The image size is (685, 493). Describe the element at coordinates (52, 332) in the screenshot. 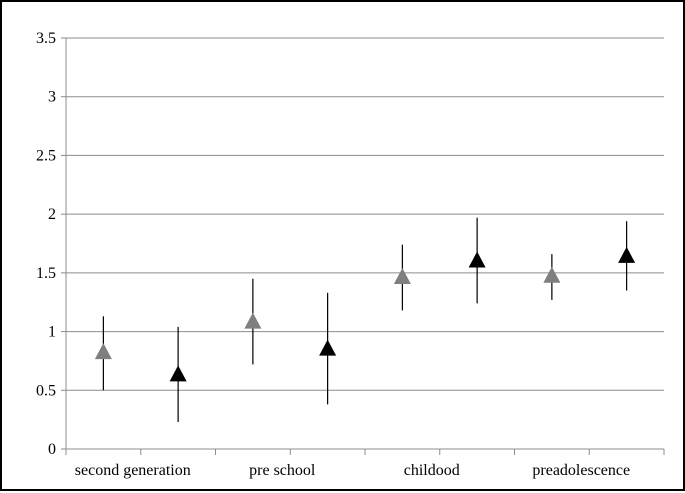

I see `y-tick-label: 1` at that location.